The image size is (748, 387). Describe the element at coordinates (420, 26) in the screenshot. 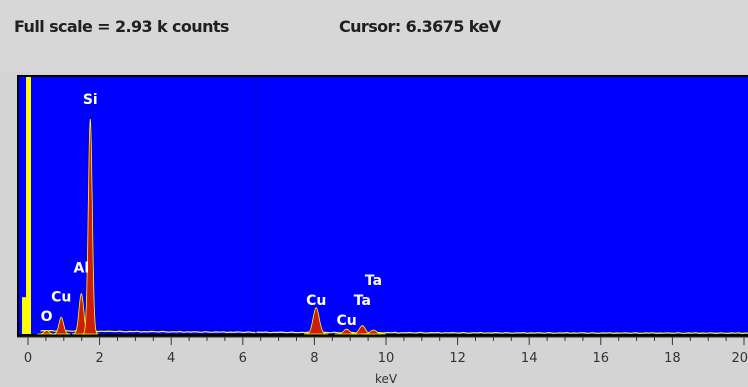

I see `cursor-readout: Cursor: 6.3675 keV` at that location.